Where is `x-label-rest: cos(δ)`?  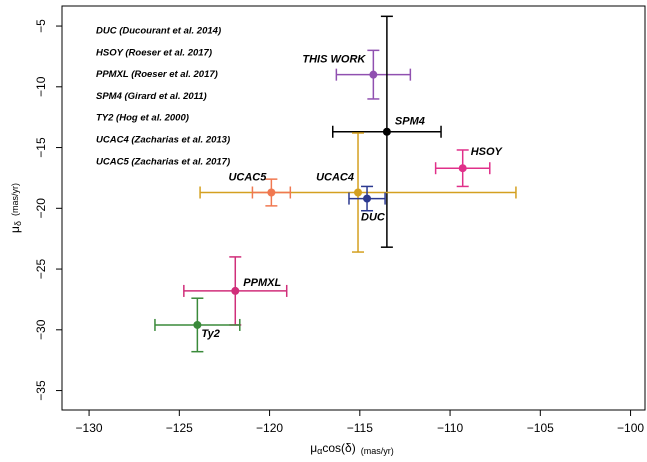 x-label-rest: cos(δ) is located at coordinates (338, 448).